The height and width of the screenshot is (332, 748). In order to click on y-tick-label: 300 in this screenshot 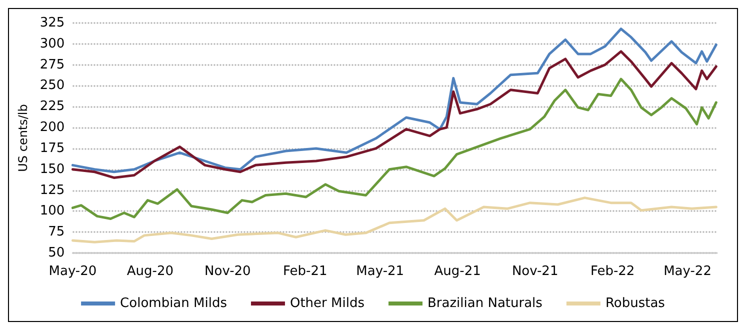, I will do `click(52, 44)`.